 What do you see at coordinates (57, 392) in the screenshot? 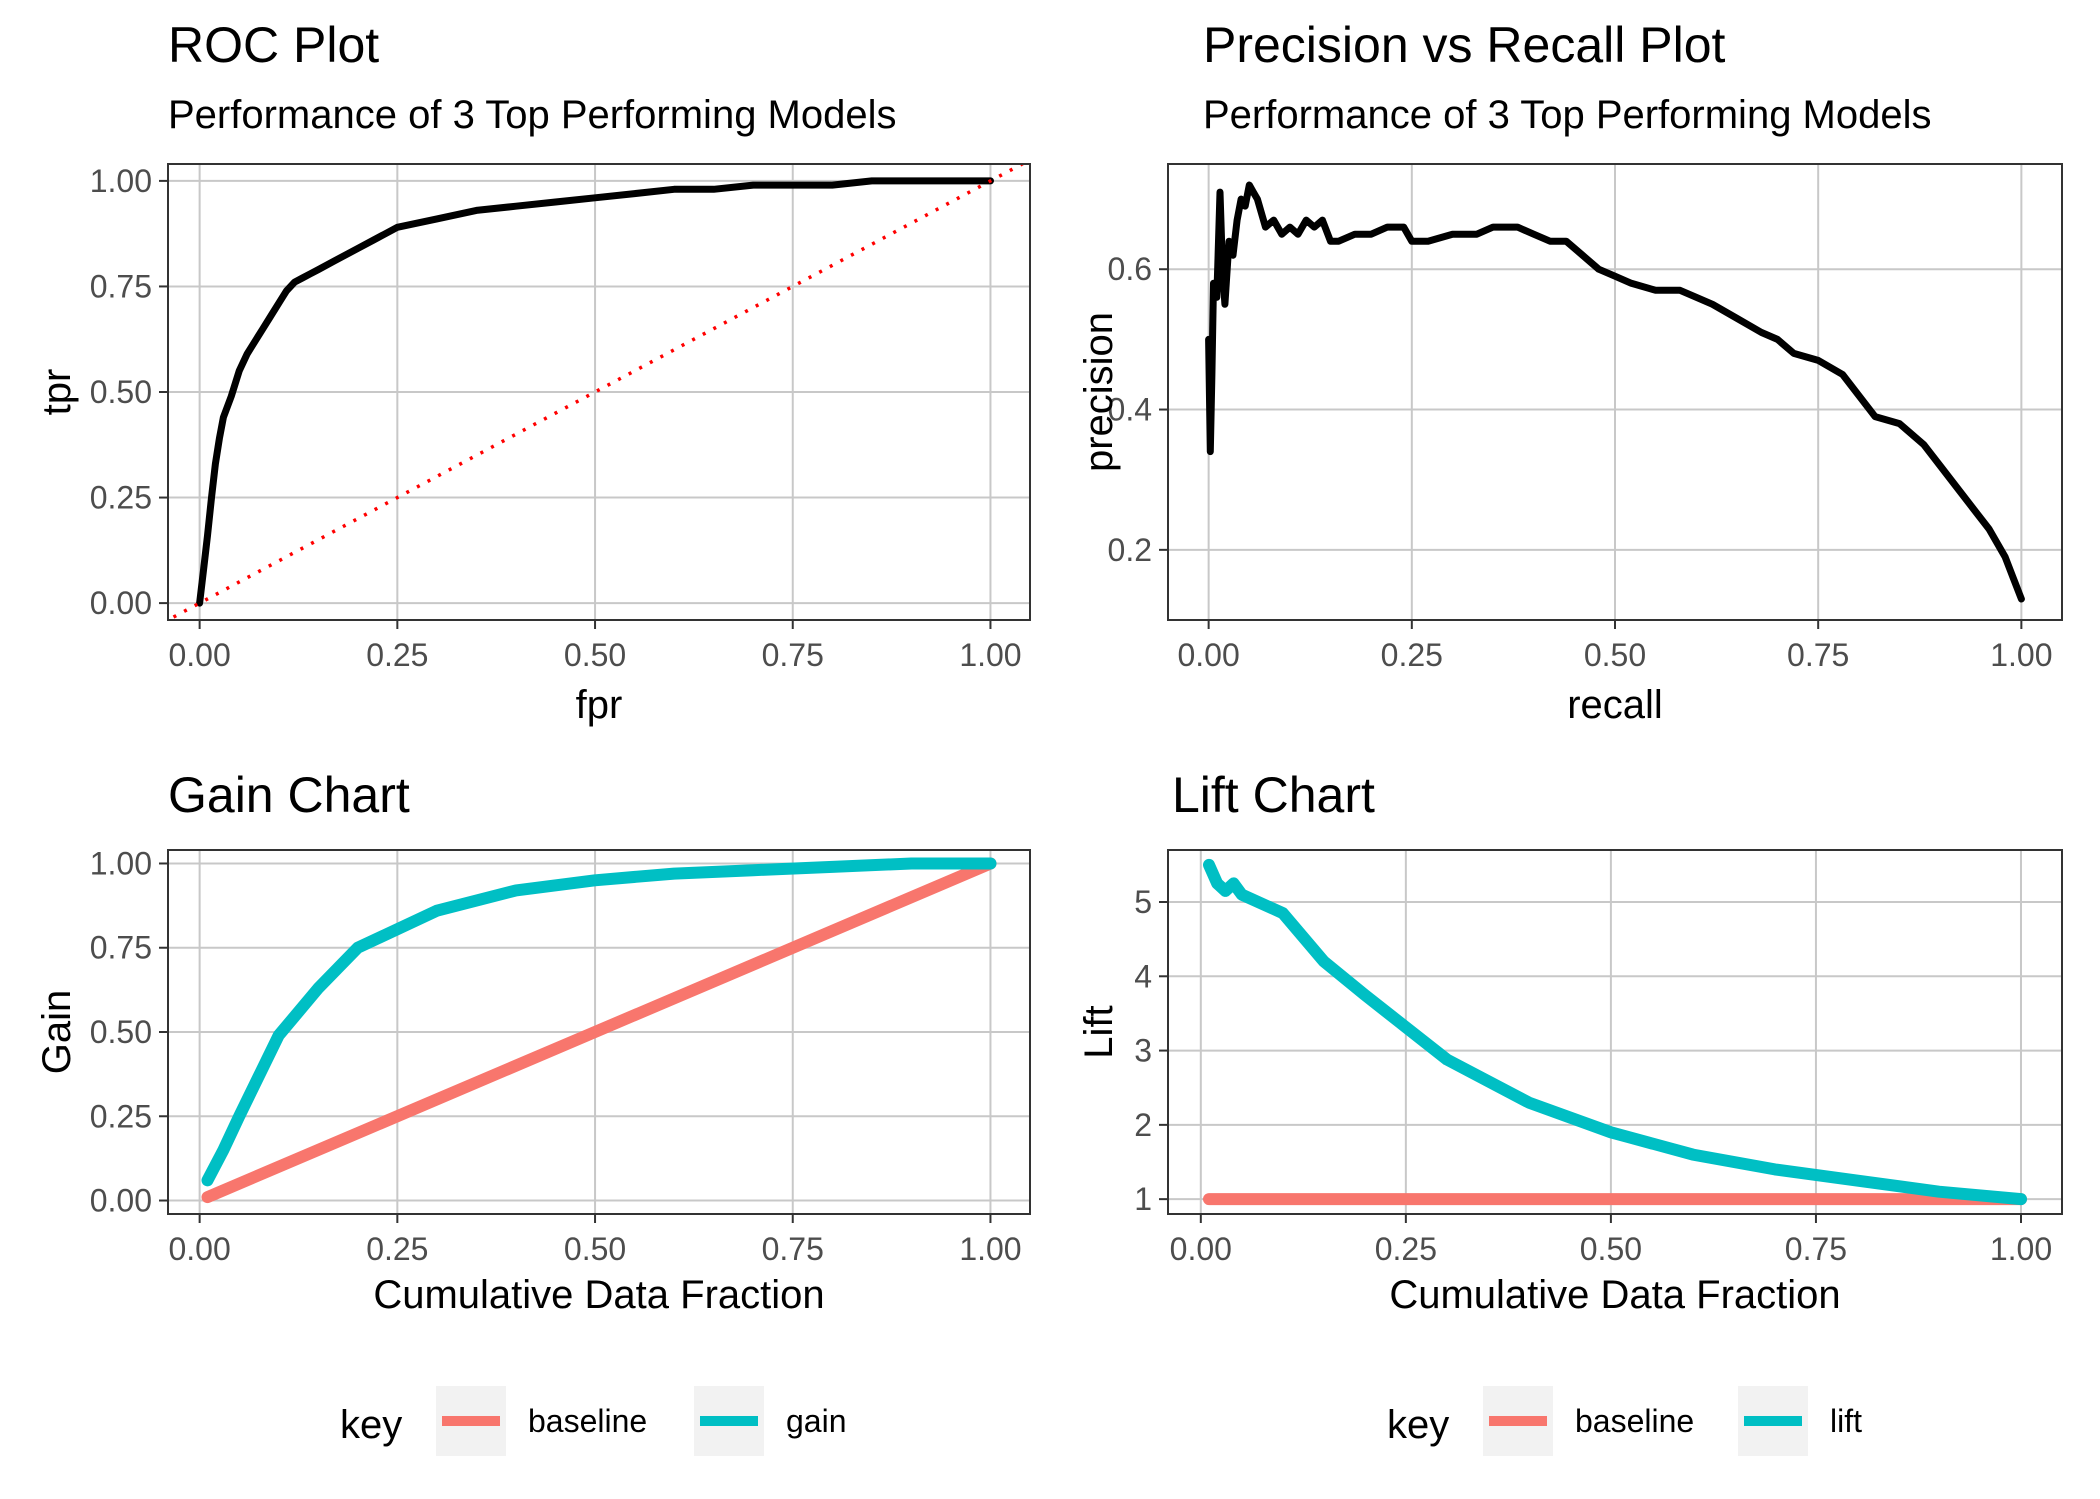
I see `roc-y-axis-title: tpr` at bounding box center [57, 392].